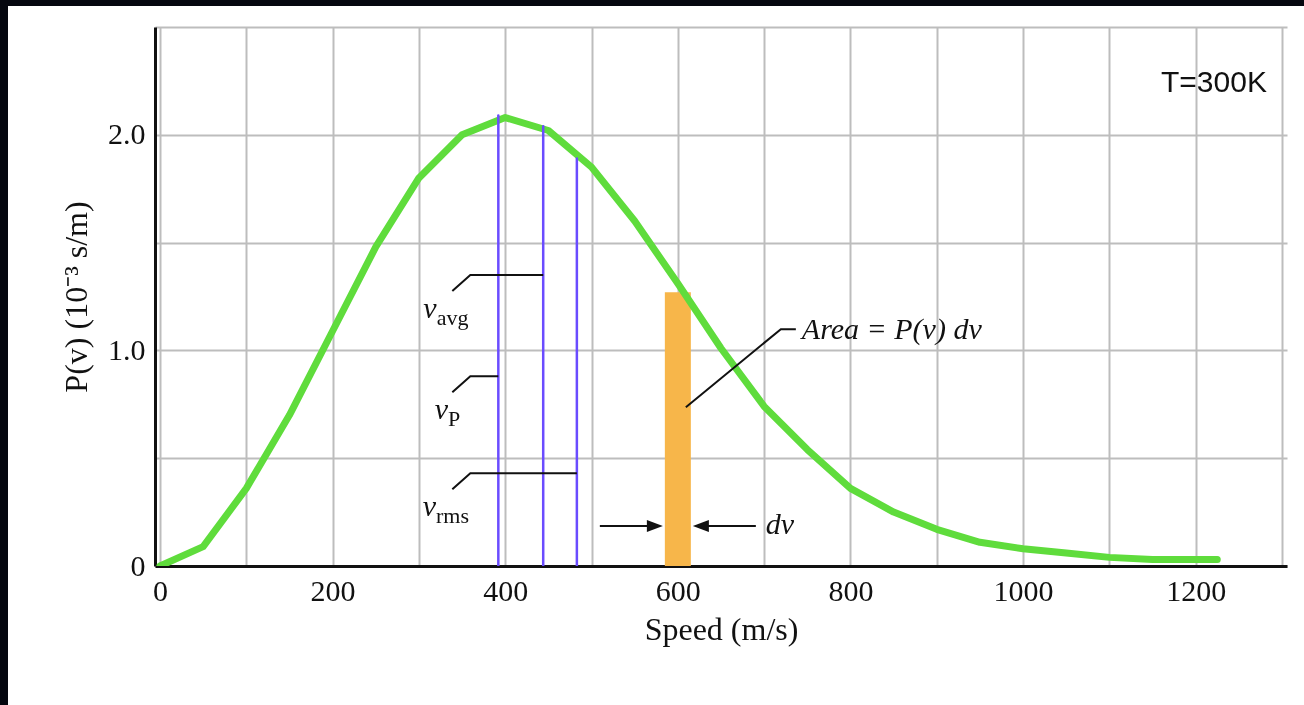 The image size is (1304, 705). Describe the element at coordinates (780, 523) in the screenshot. I see `annotation: dv` at that location.